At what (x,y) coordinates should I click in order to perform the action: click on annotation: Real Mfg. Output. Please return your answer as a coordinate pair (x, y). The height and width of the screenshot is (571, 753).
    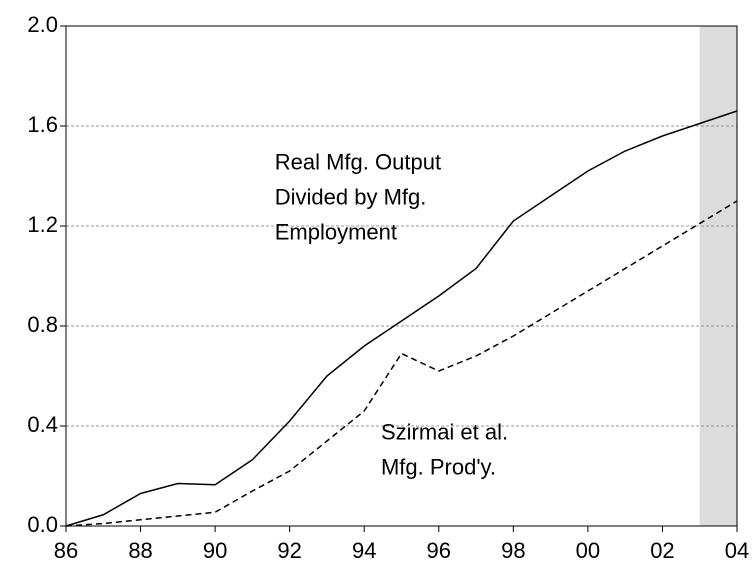
    Looking at the image, I should click on (358, 161).